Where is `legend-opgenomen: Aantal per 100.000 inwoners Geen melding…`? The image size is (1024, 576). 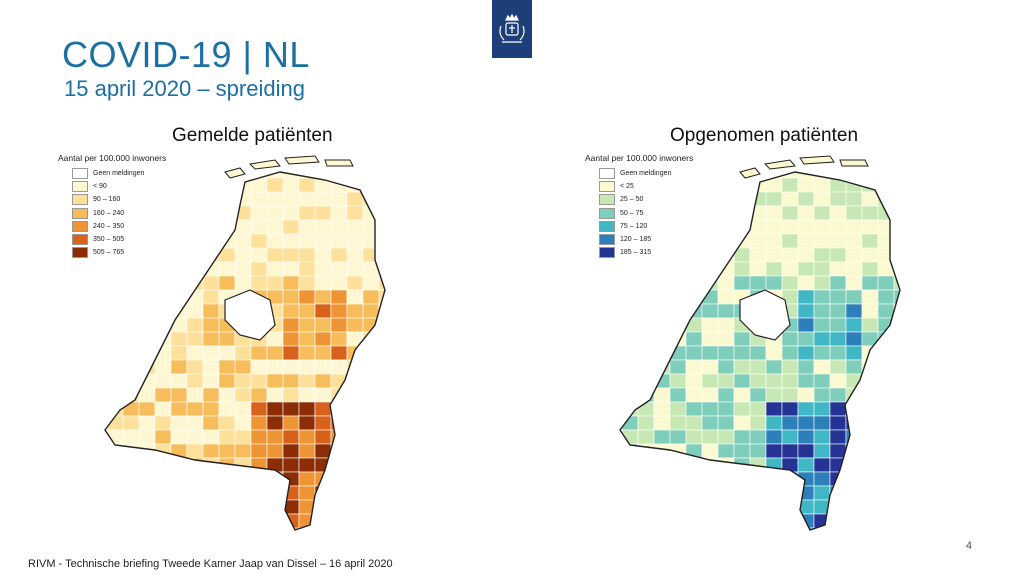 legend-opgenomen: Aantal per 100.000 inwoners Geen melding… is located at coordinates (639, 206).